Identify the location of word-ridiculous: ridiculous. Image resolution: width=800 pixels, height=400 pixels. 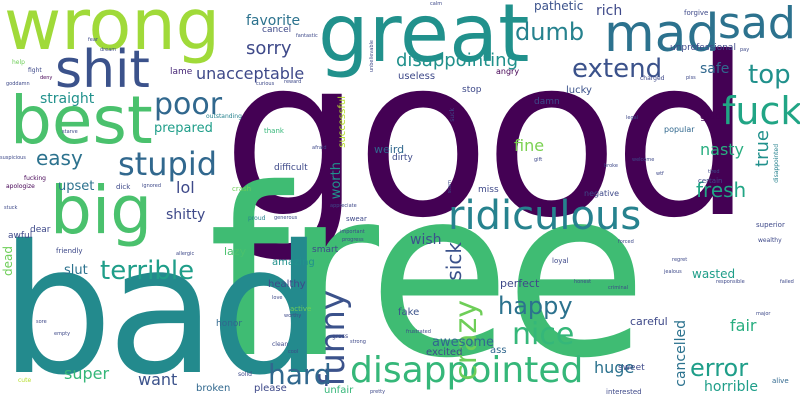
(545, 216).